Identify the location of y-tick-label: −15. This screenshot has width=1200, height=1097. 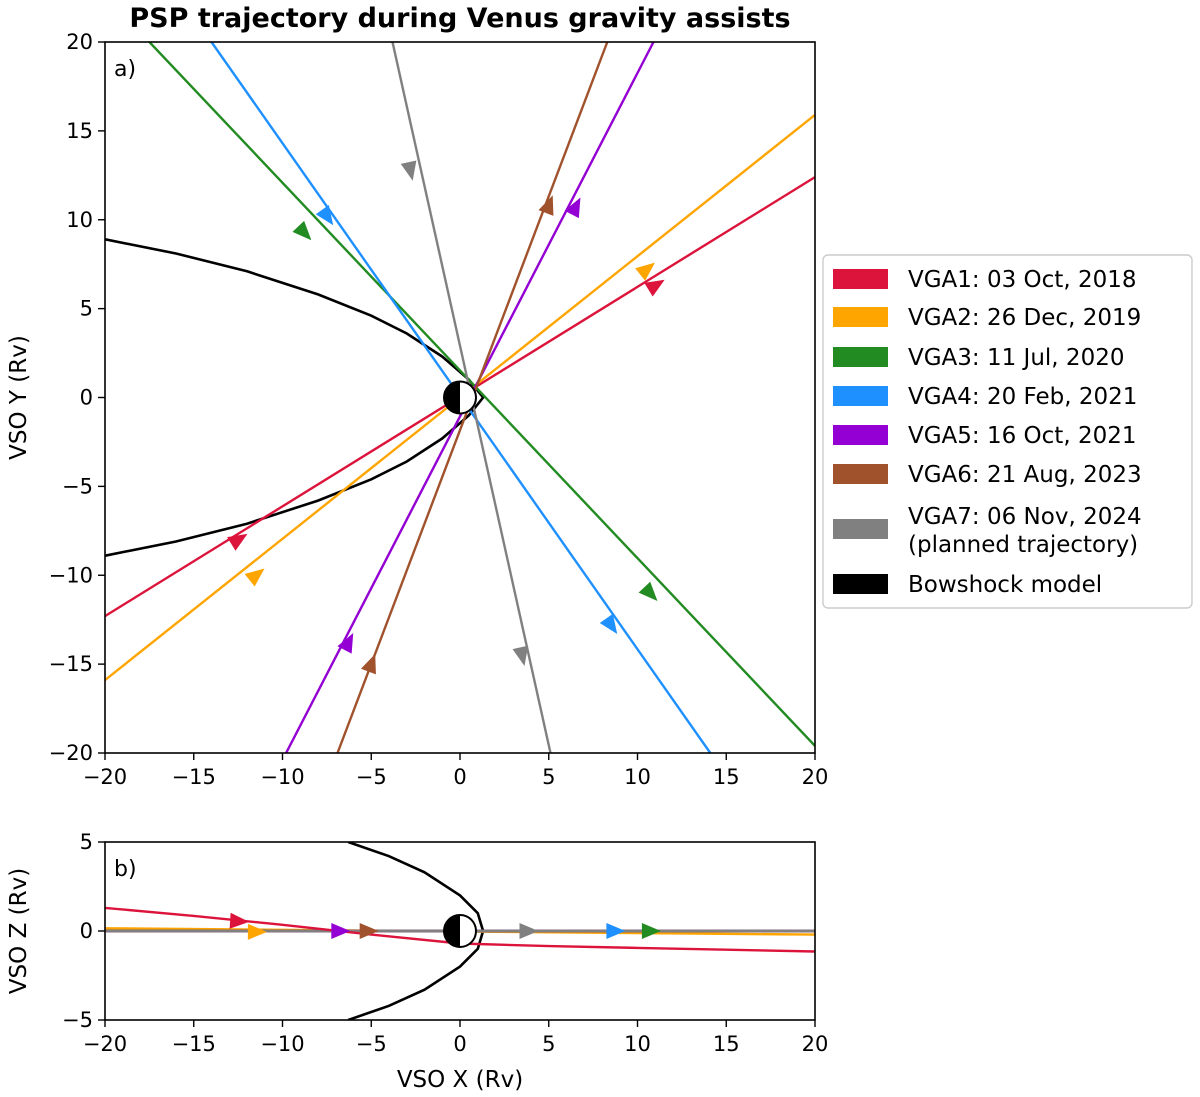
(71, 664).